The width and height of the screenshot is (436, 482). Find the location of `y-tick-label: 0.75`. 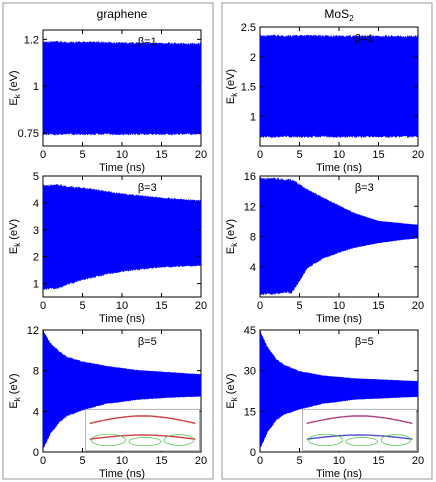

y-tick-label: 0.75 is located at coordinates (28, 134).